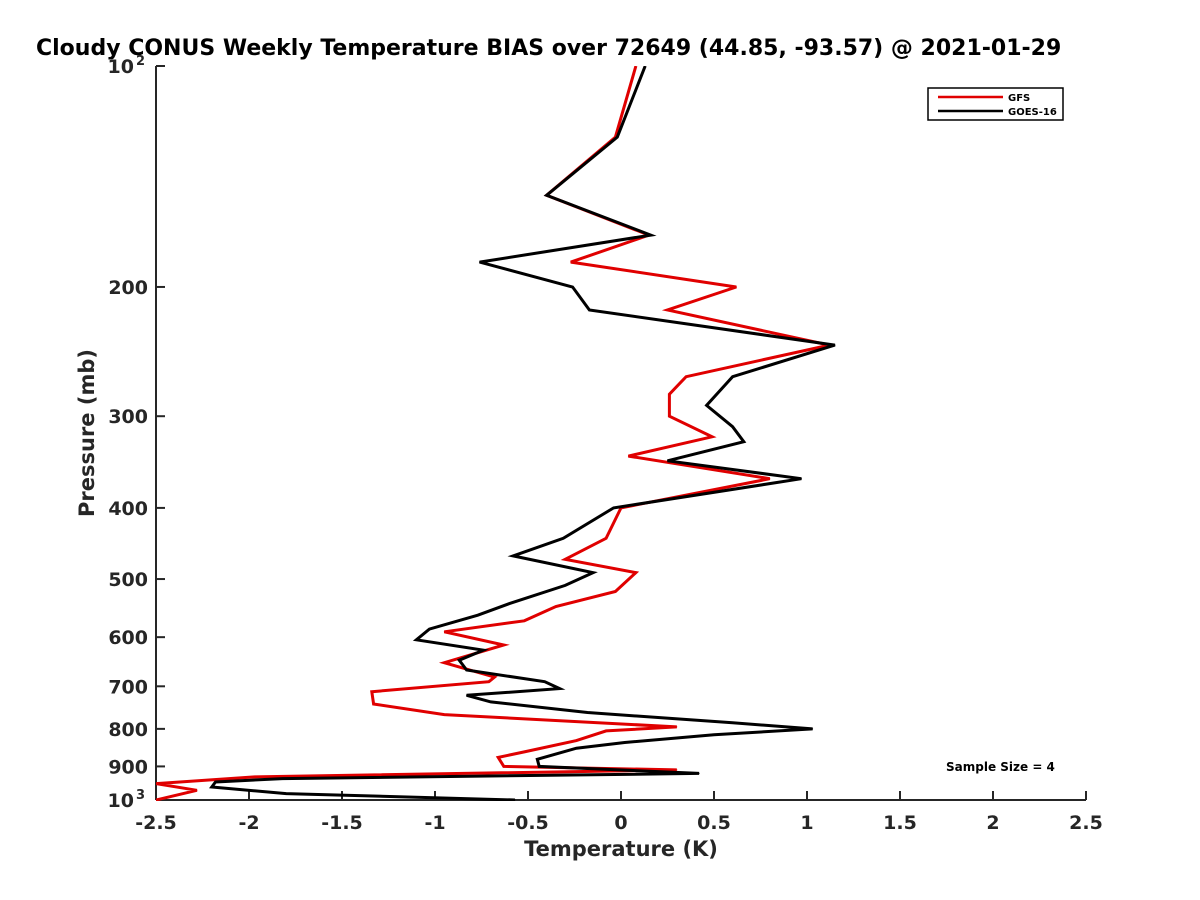  What do you see at coordinates (806, 823) in the screenshot?
I see `x-tick-label: 1` at bounding box center [806, 823].